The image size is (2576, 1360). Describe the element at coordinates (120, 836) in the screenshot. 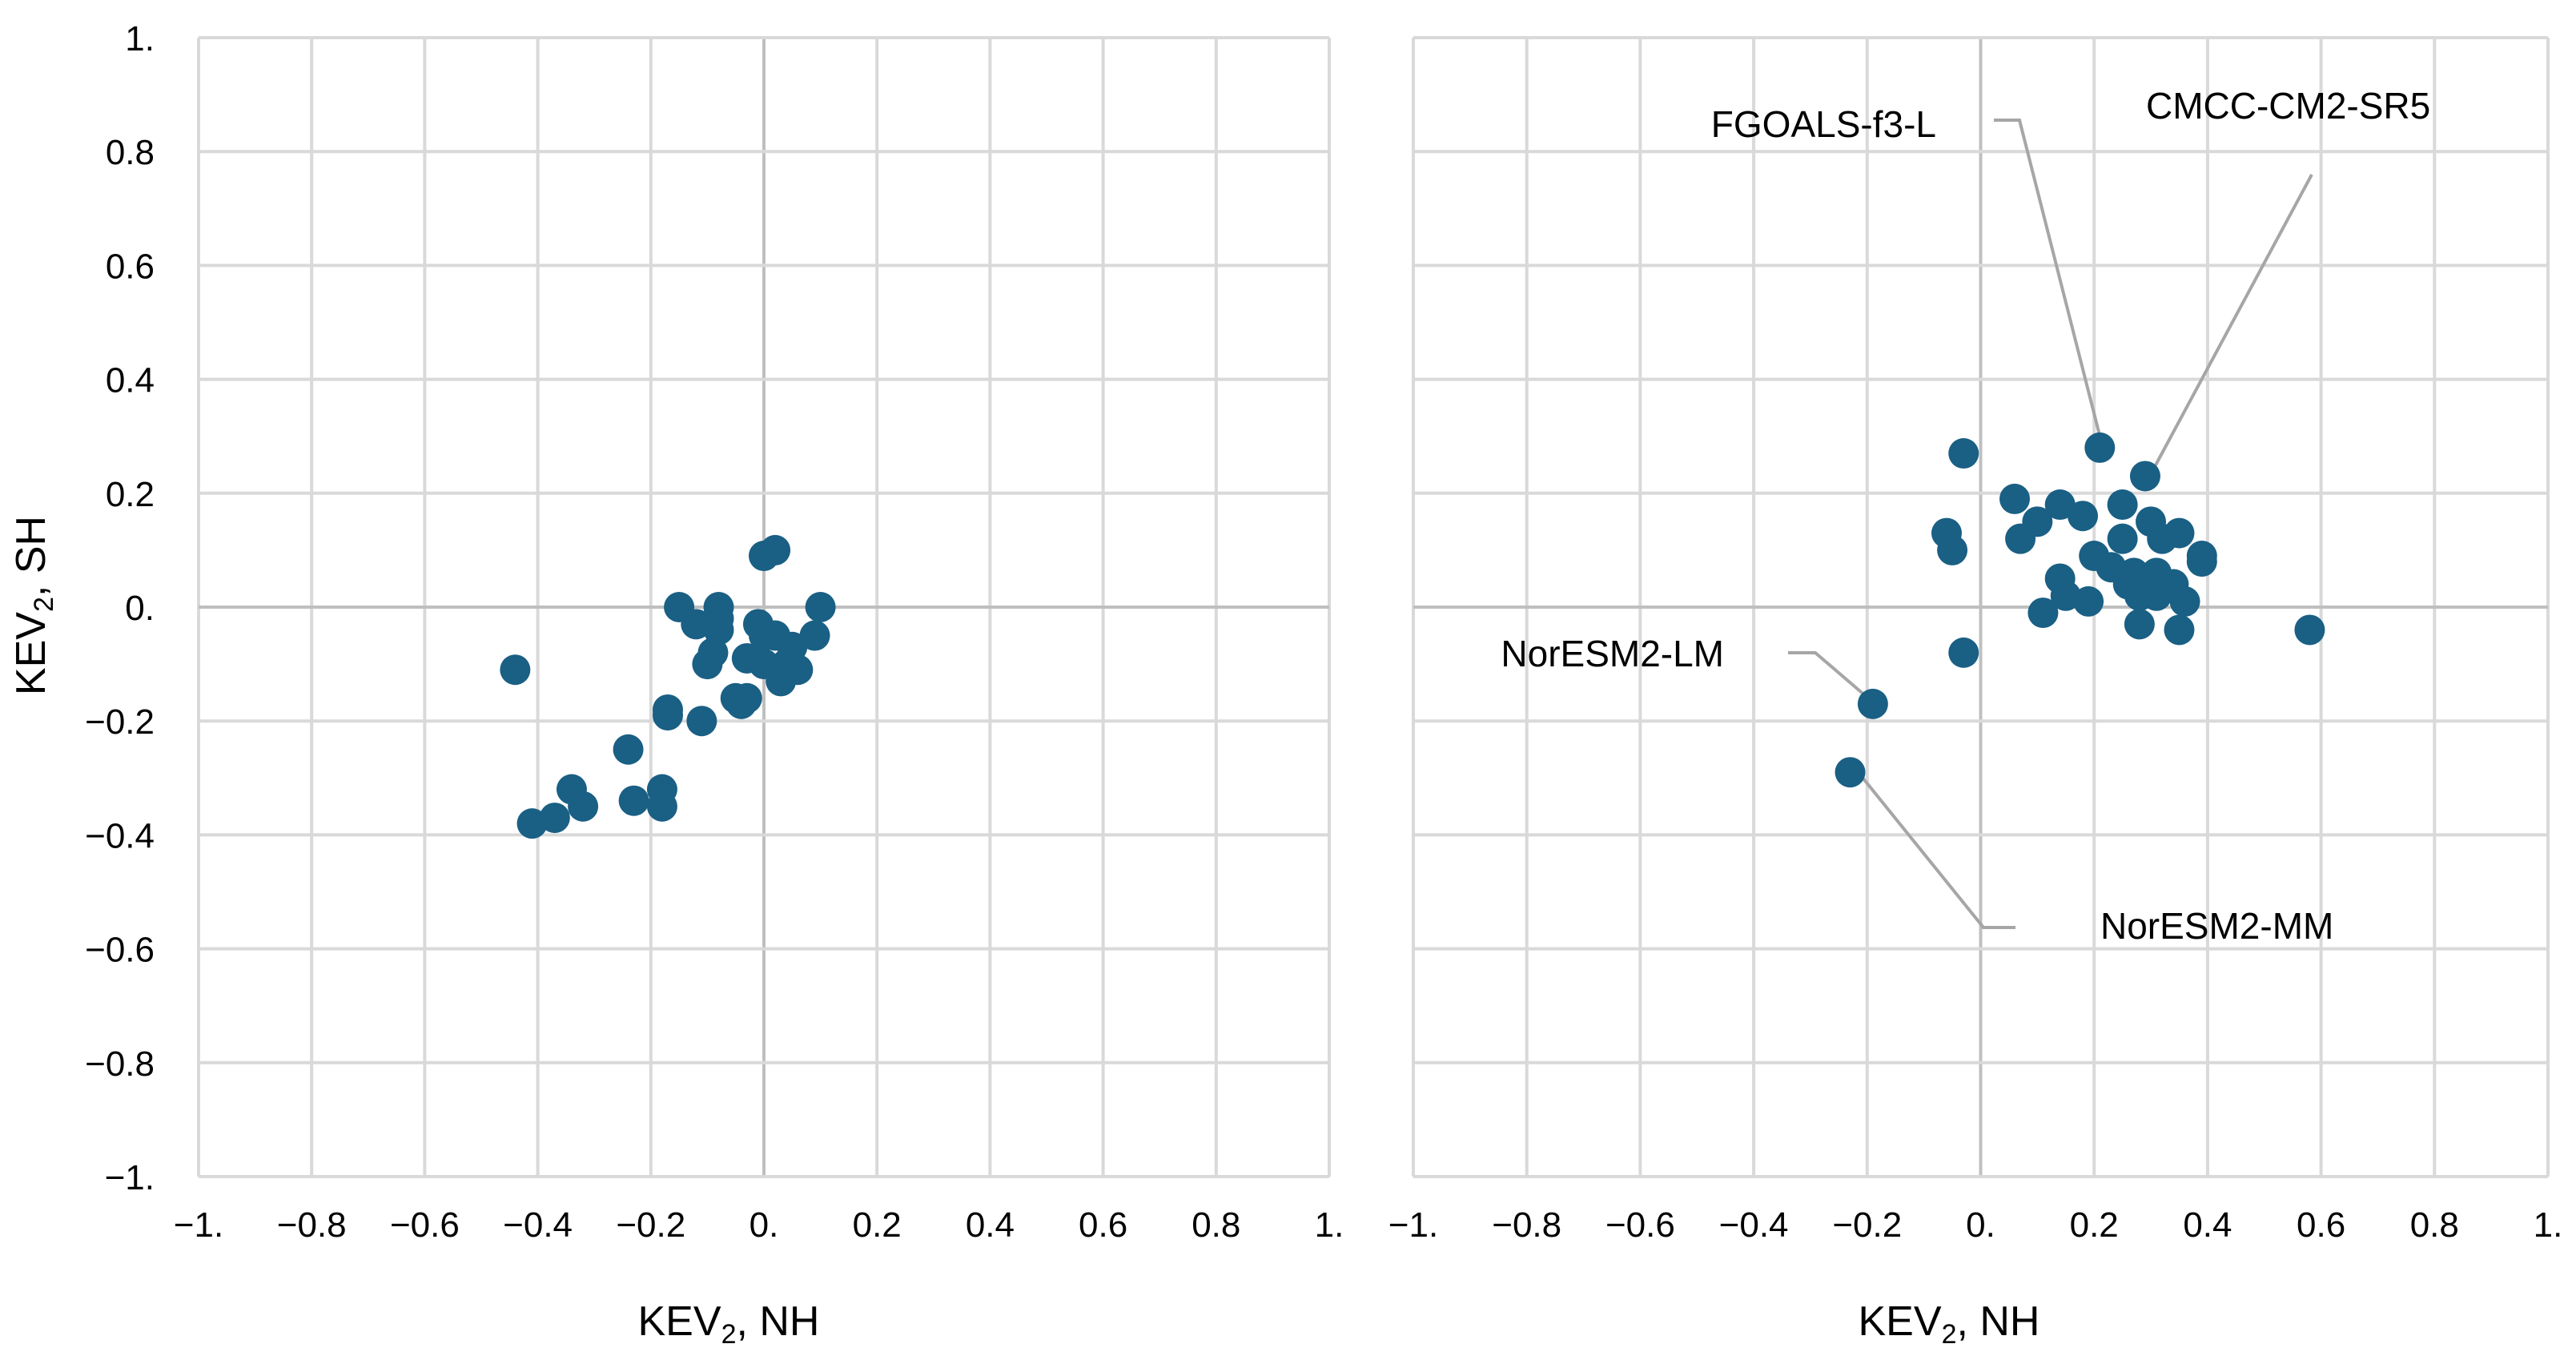

I see `y-tick-label: −0.4` at that location.